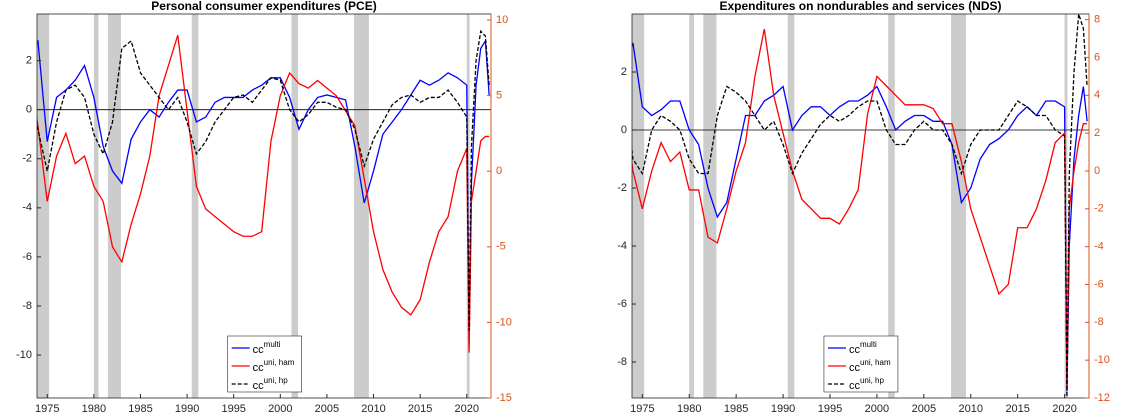 Image resolution: width=1121 pixels, height=420 pixels. I want to click on y2-tick-label: 2, so click(1097, 133).